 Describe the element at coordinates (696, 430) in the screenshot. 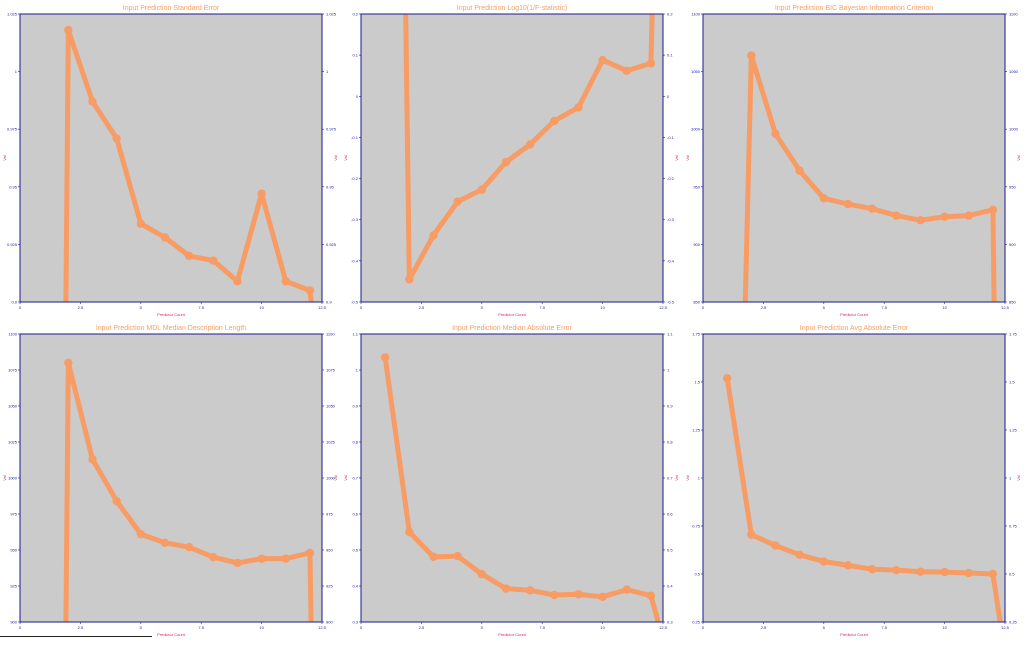

I see `y-tick-label-left: 1.25` at that location.